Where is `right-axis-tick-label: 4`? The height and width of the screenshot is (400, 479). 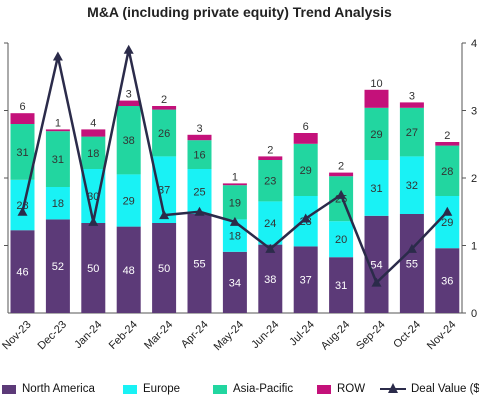
right-axis-tick-label: 4 is located at coordinates (474, 44).